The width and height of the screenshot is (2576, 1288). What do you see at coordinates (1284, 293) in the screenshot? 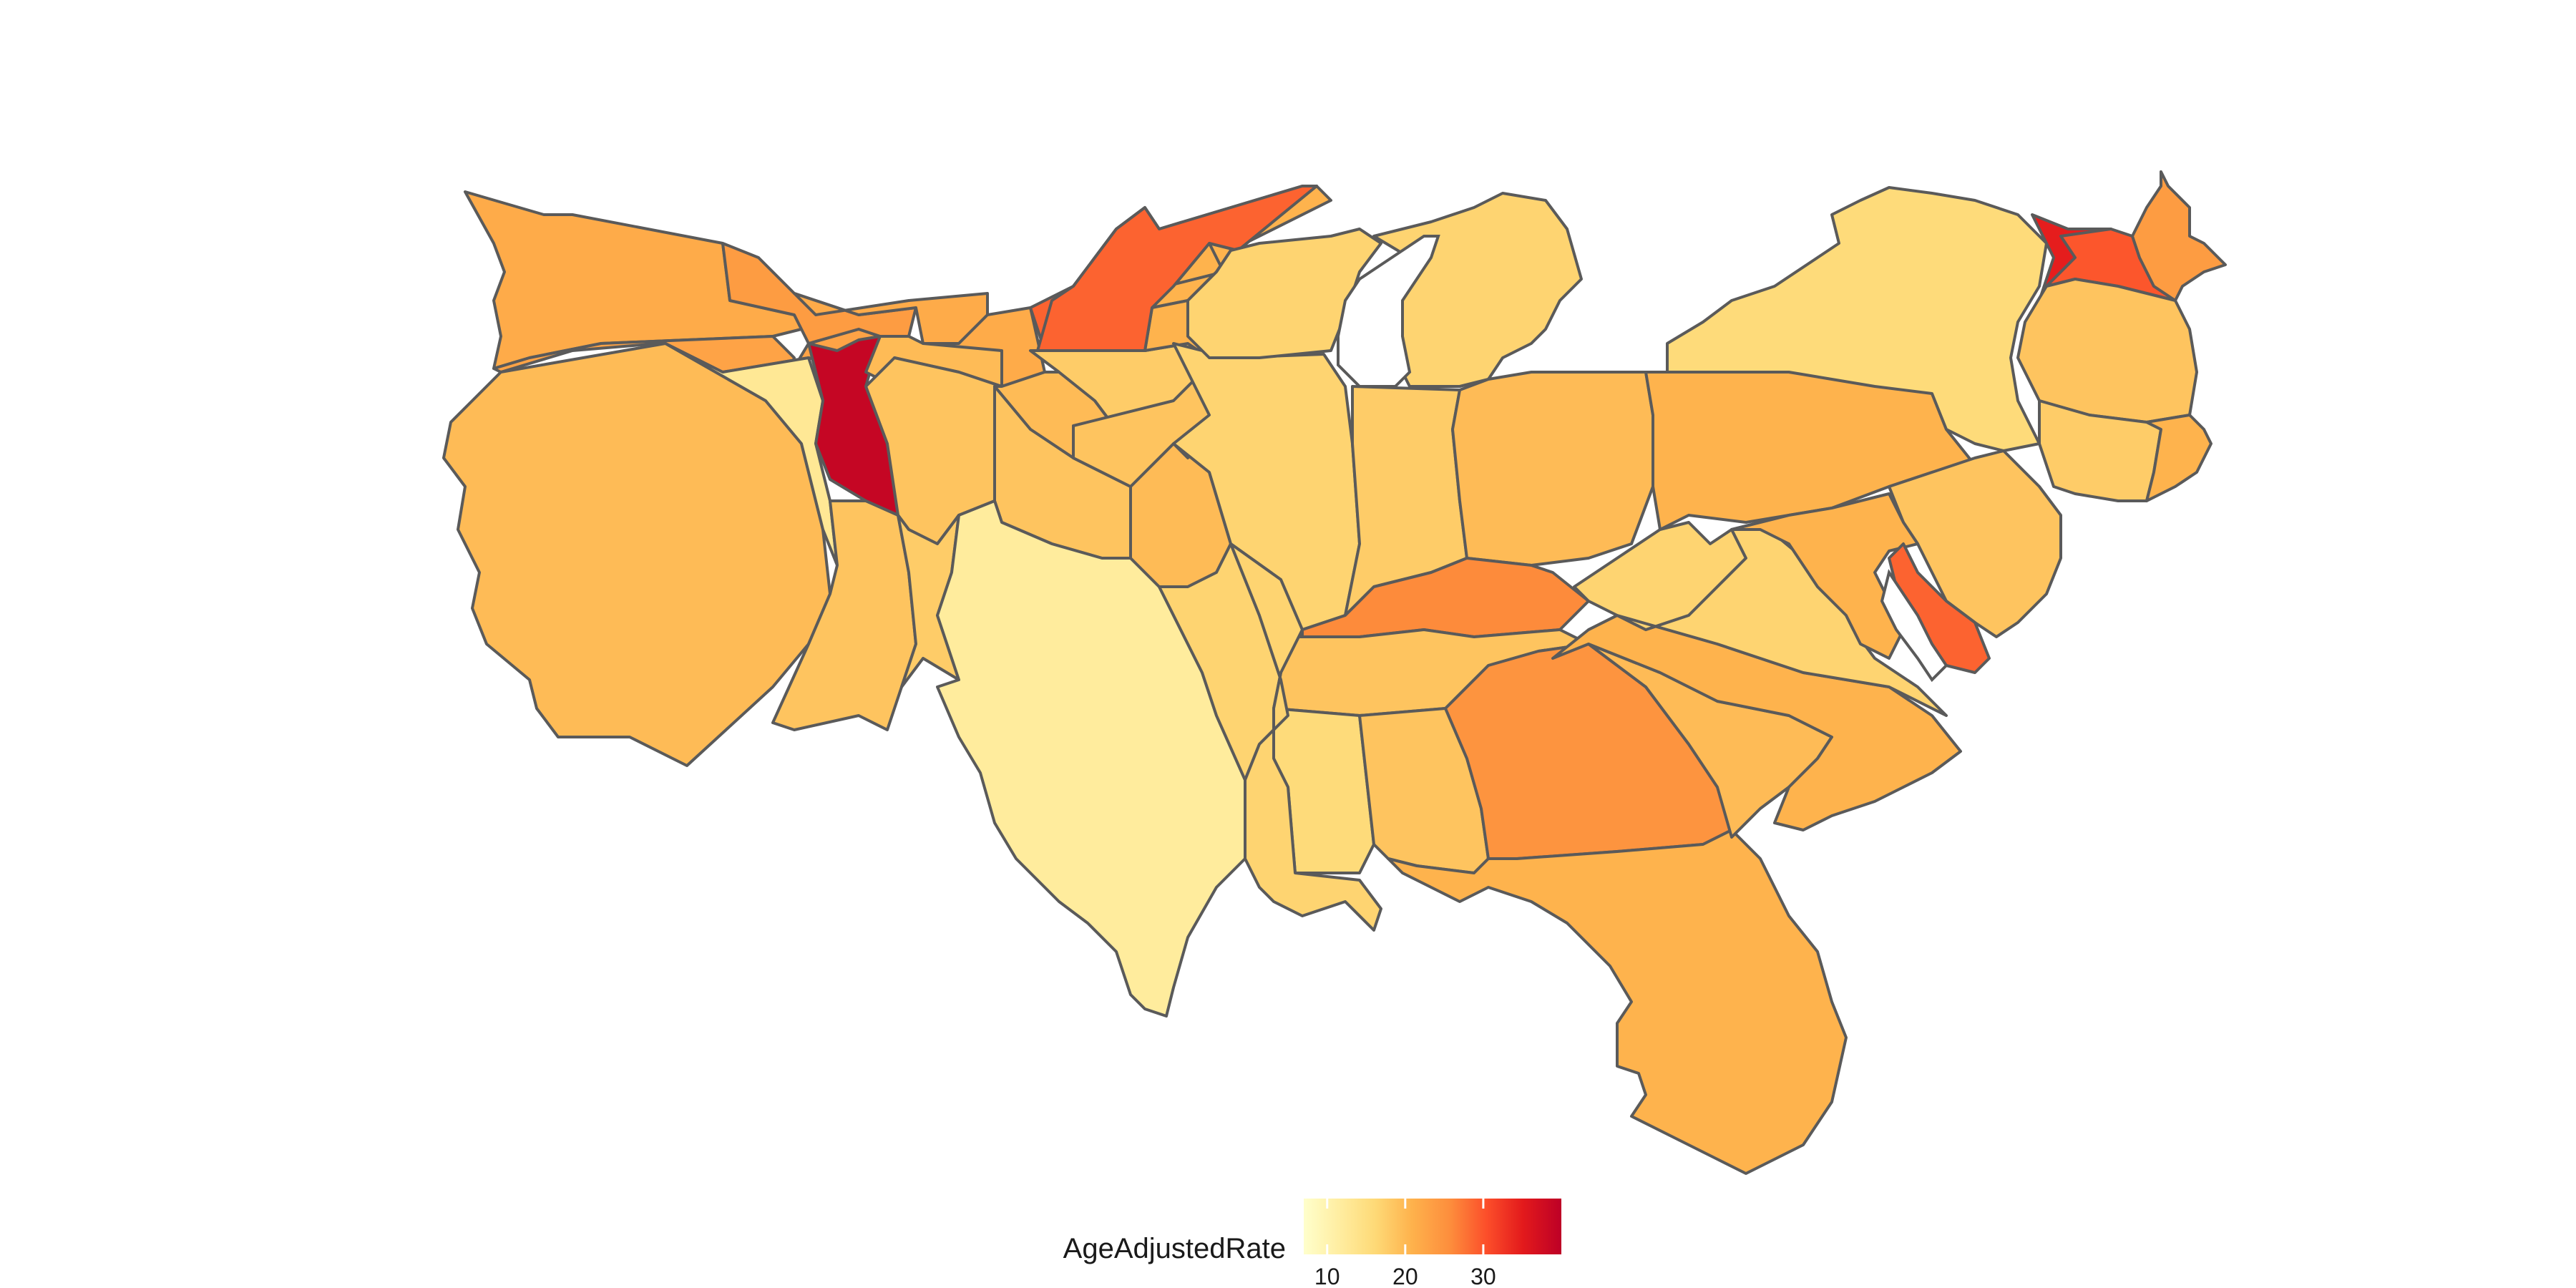
I see `region-michigan-upper` at bounding box center [1284, 293].